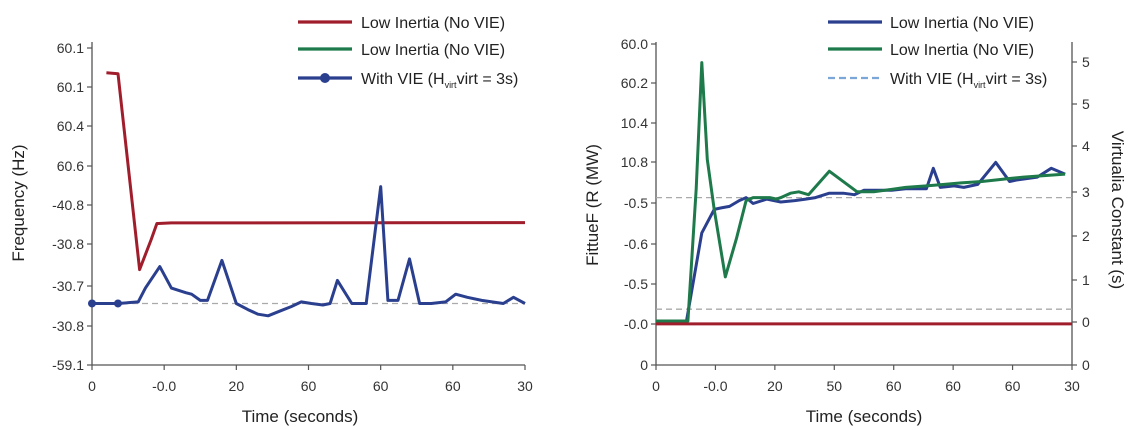 The height and width of the screenshot is (430, 1129). I want to click on left-legend-label-0: Low Inertia (No VIE), so click(433, 23).